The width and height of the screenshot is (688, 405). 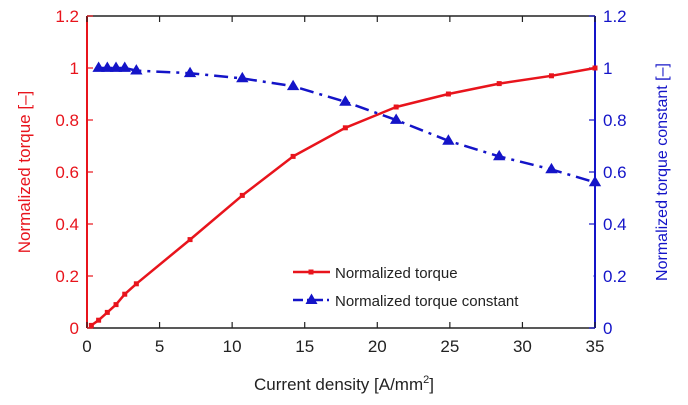 What do you see at coordinates (662, 172) in the screenshot?
I see `y-axis-title-right: Normalized torque constant [–]` at bounding box center [662, 172].